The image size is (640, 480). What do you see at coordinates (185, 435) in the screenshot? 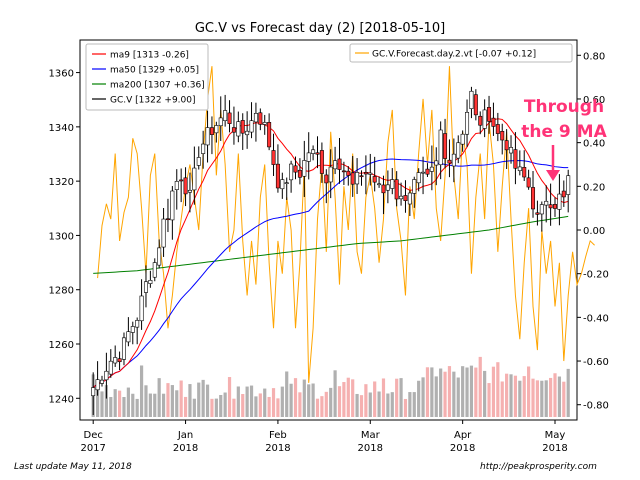
I see `x-axis-tick-label: Jan` at bounding box center [185, 435].